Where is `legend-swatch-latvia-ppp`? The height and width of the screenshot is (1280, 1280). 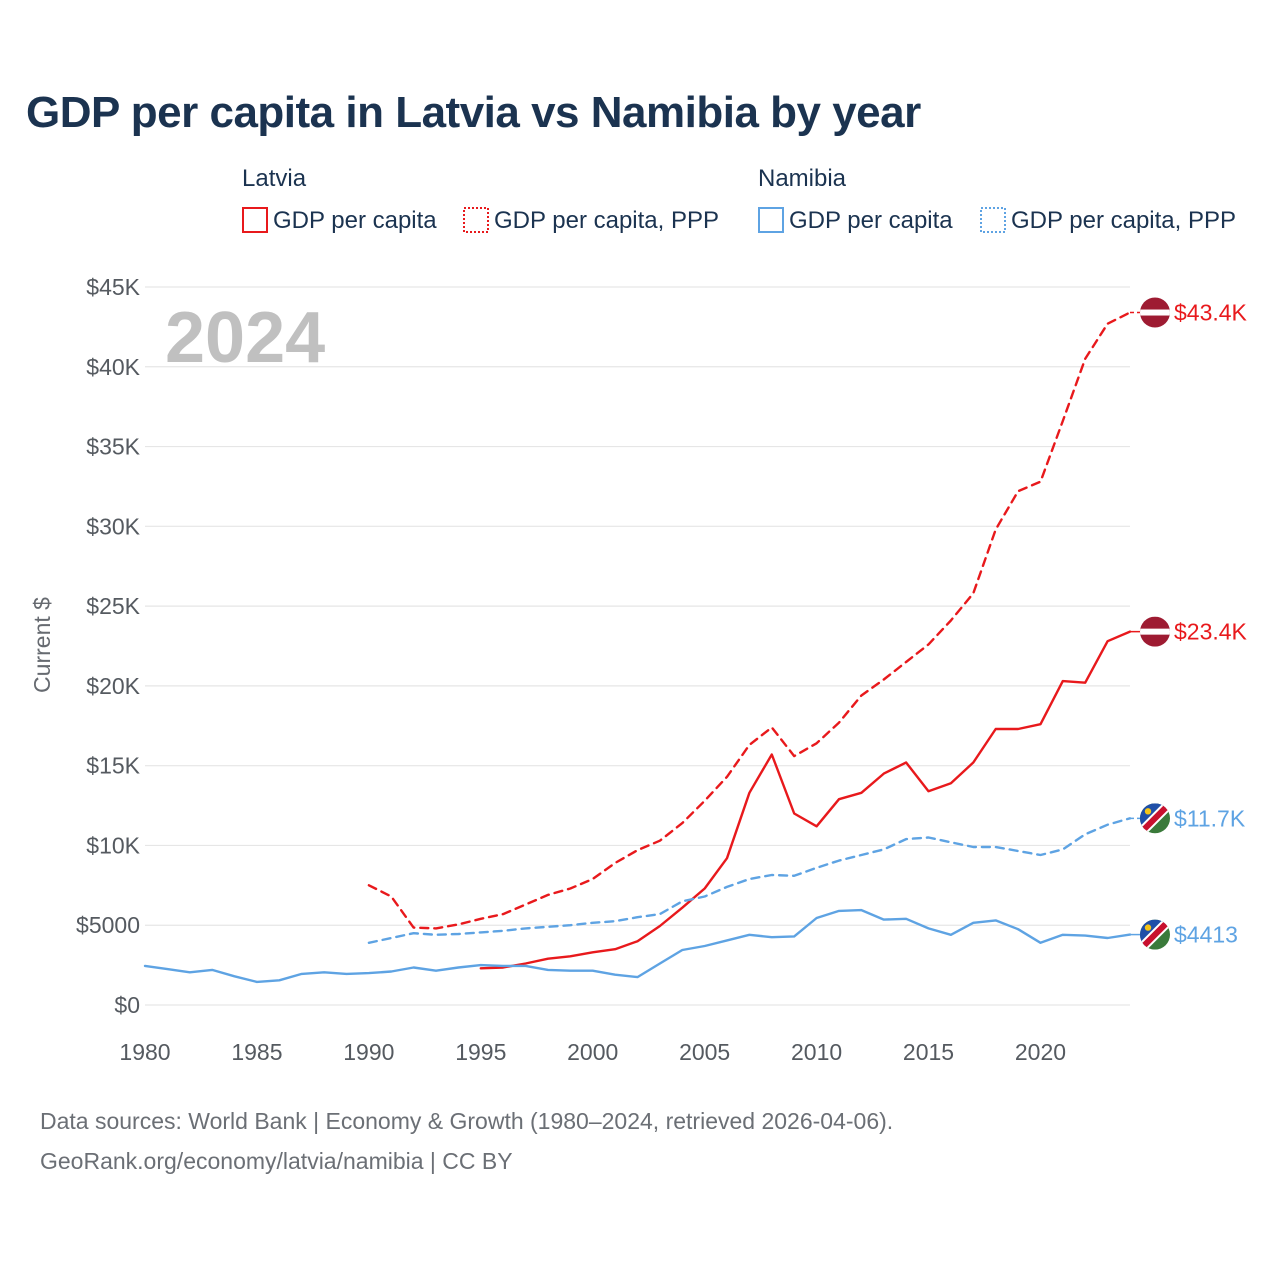
legend-swatch-latvia-ppp is located at coordinates (476, 220).